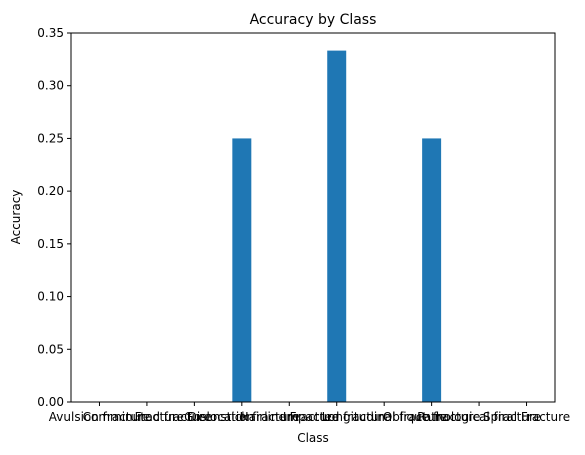 The width and height of the screenshot is (585, 455). What do you see at coordinates (313, 20) in the screenshot?
I see `chart-title: Accuracy by Class` at bounding box center [313, 20].